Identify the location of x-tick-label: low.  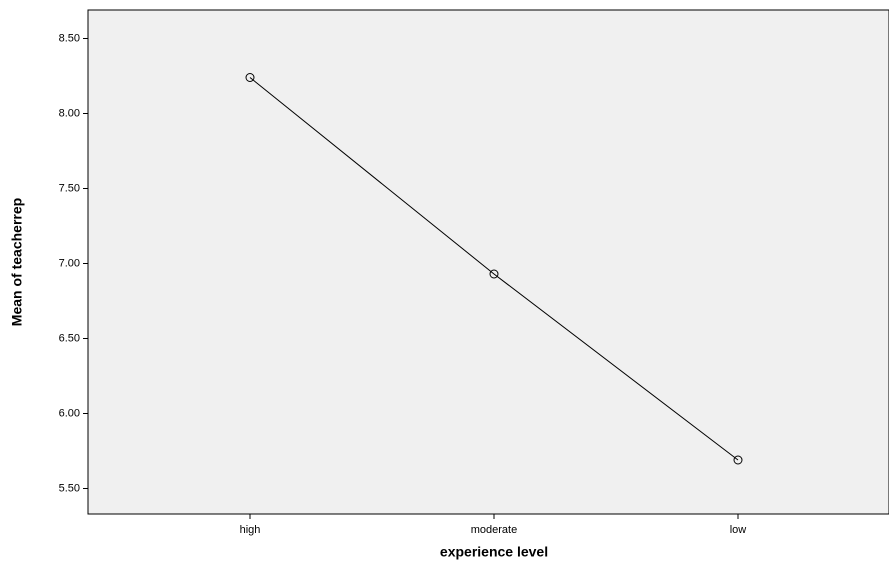
(738, 530).